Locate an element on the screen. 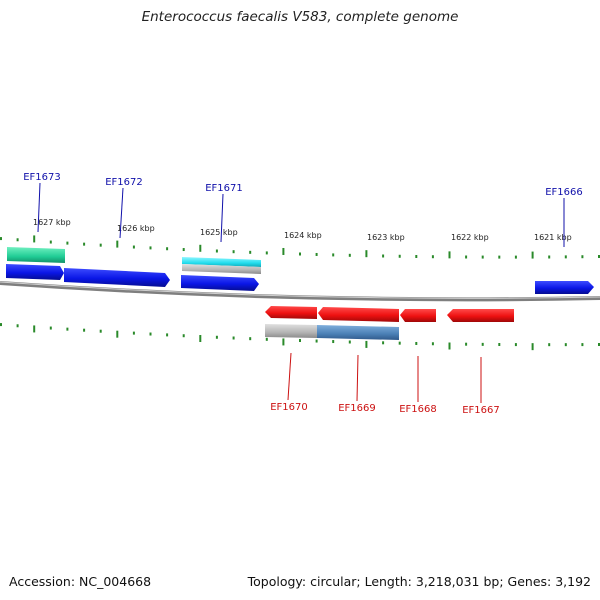 Image resolution: width=600 pixels, height=600 pixels. genome-backbone is located at coordinates (300, 291).